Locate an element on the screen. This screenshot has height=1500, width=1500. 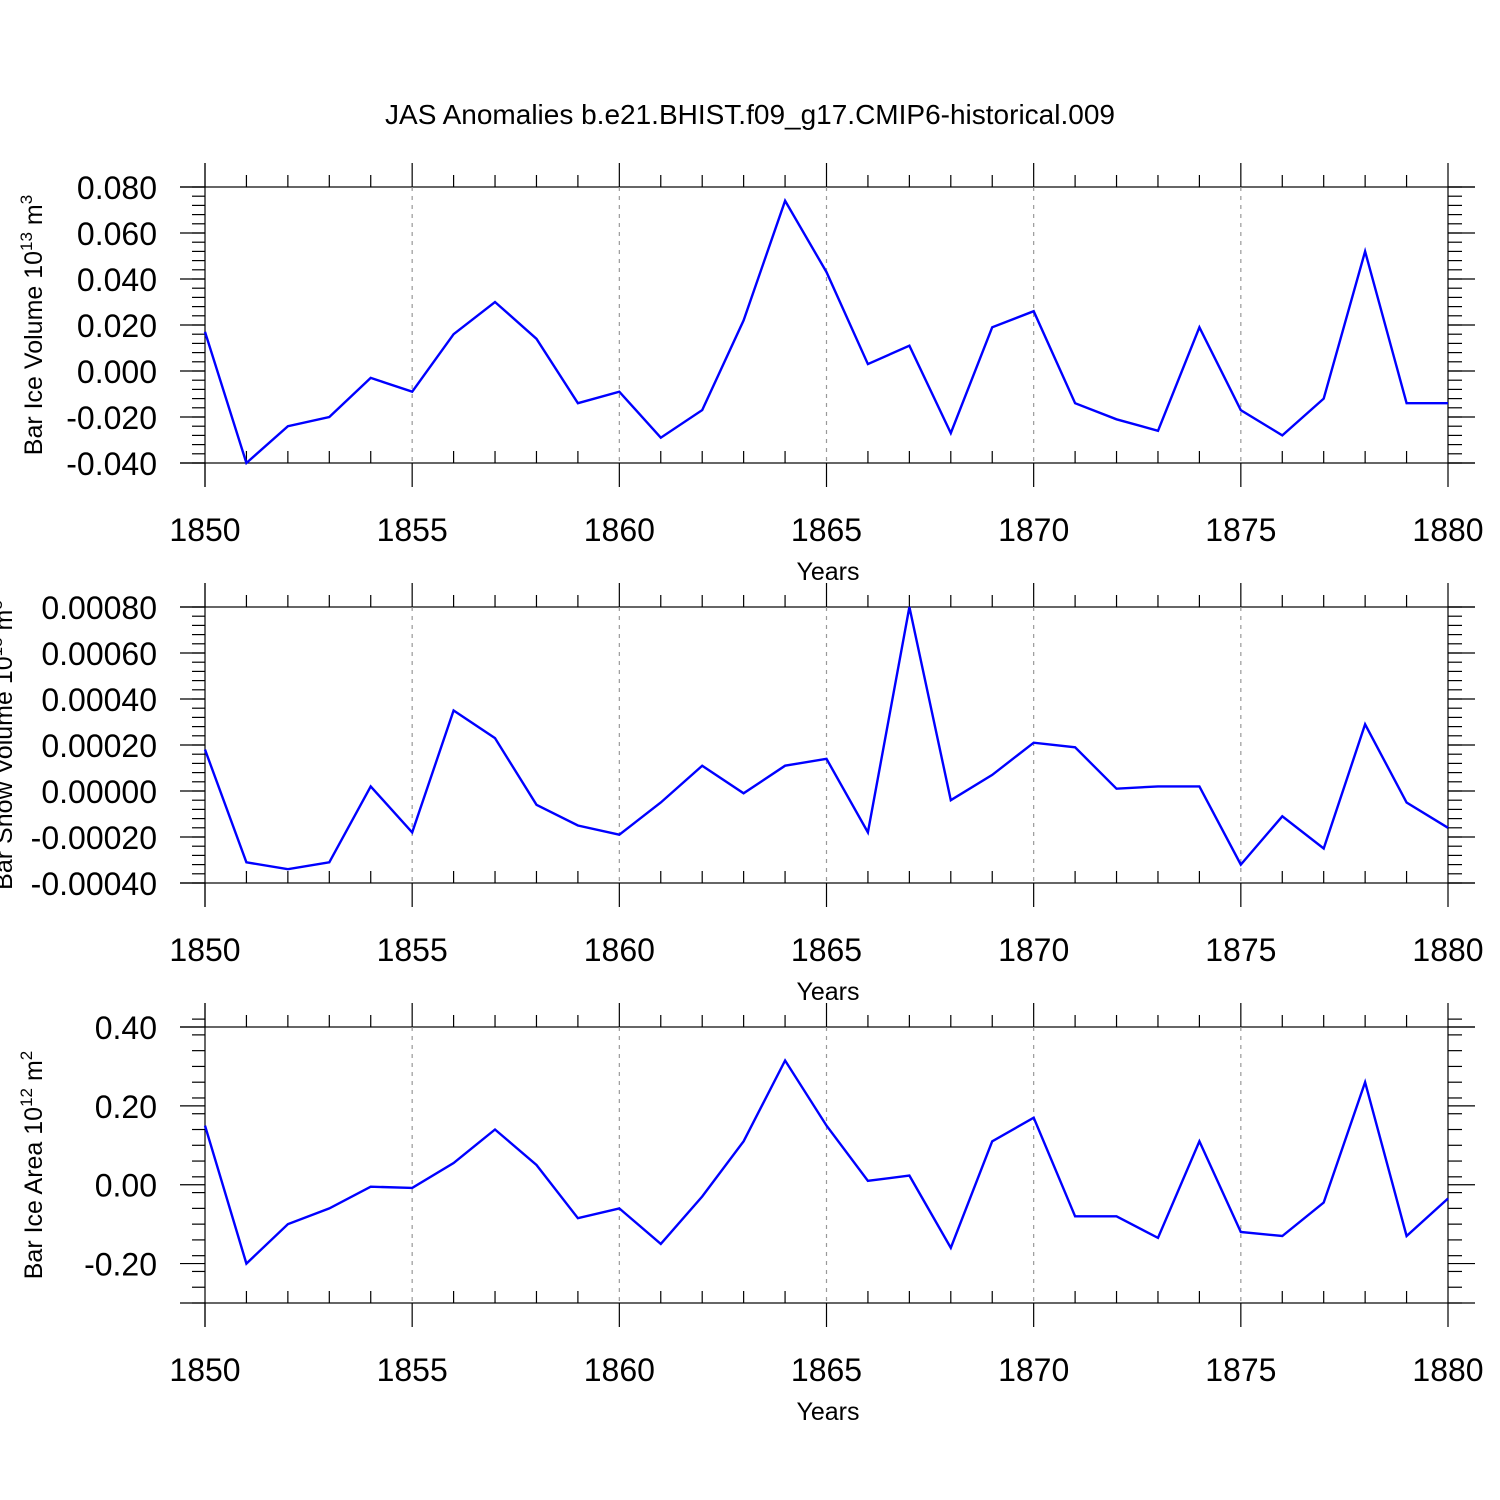
y-tick-label: 0.00020 is located at coordinates (99, 746).